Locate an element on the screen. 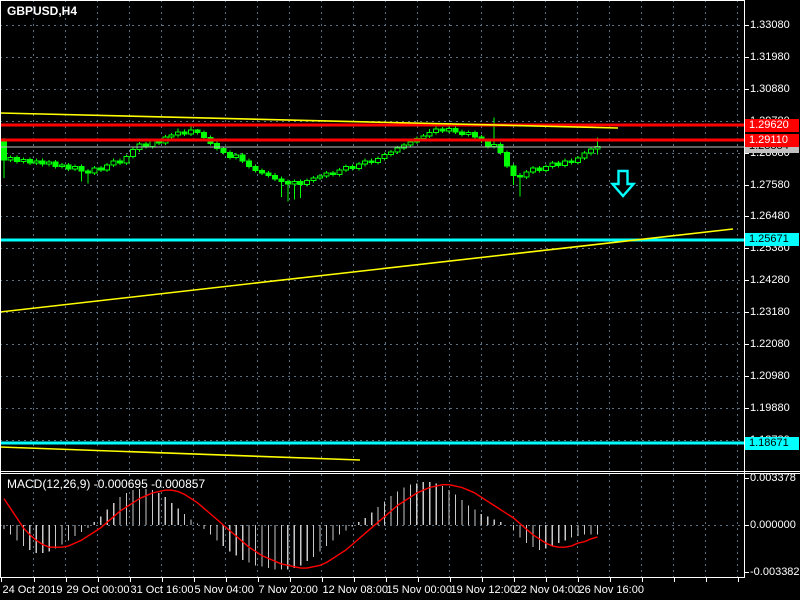 This screenshot has height=600, width=800. chart-axis-border is located at coordinates (744, 289).